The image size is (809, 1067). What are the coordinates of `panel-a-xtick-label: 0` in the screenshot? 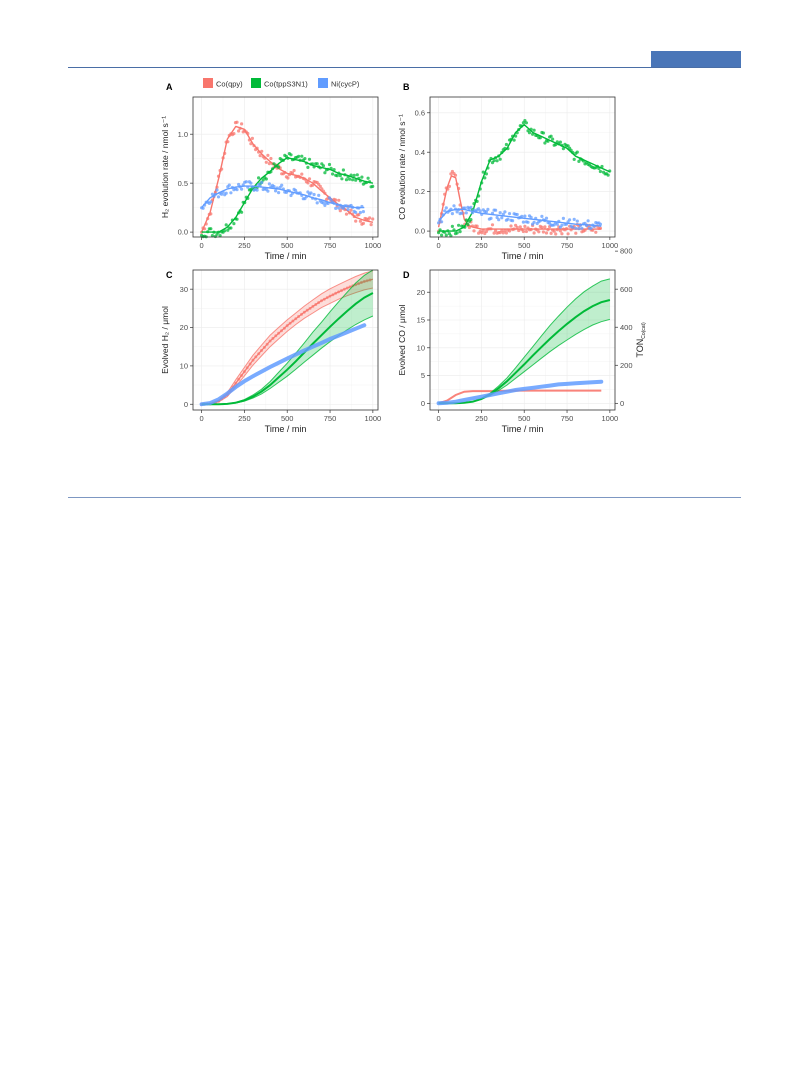 It's located at (201, 245).